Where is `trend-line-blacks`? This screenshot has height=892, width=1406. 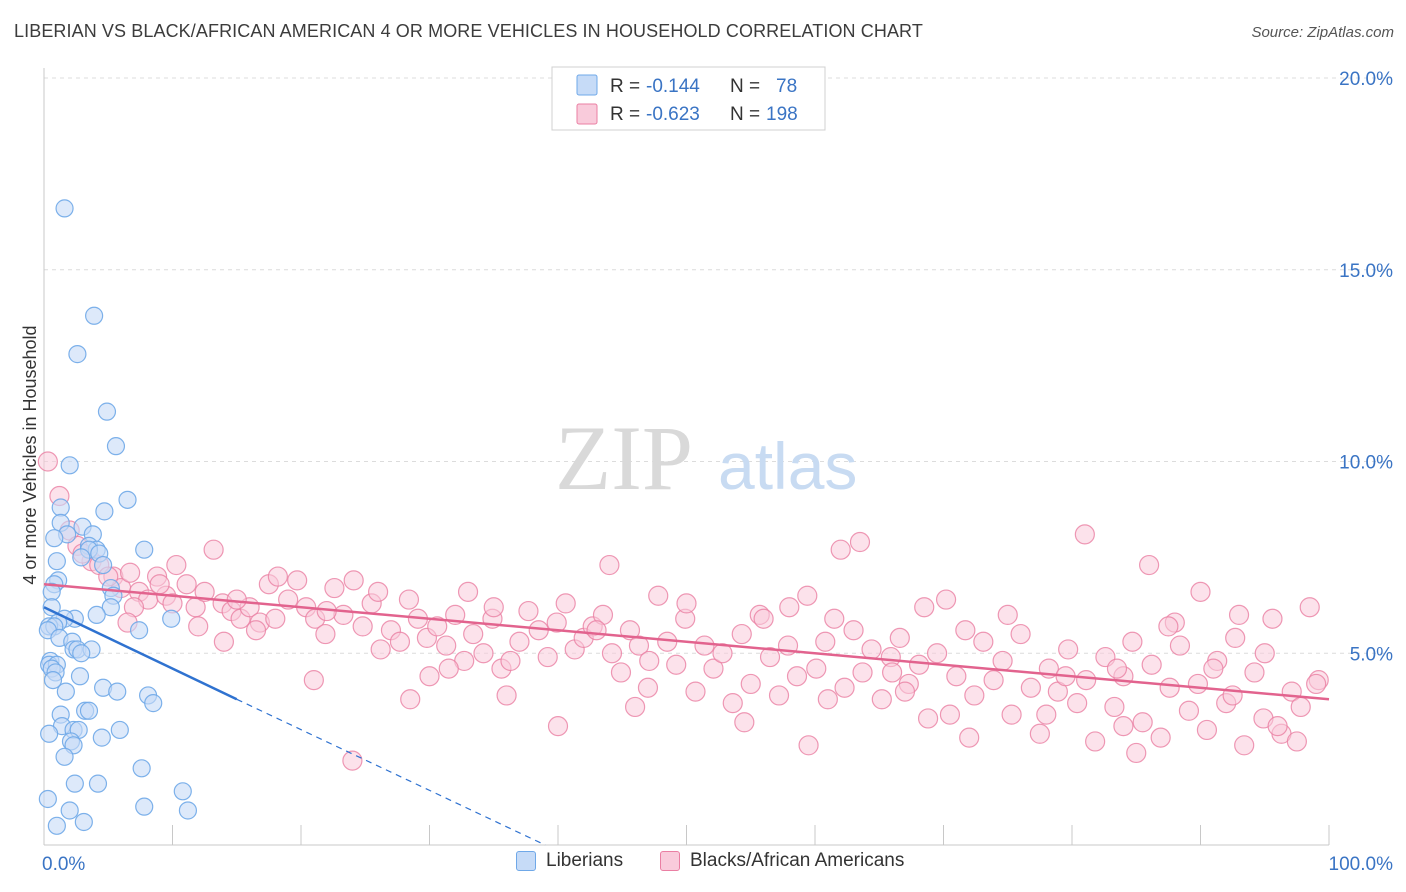 trend-line-blacks is located at coordinates (686, 641).